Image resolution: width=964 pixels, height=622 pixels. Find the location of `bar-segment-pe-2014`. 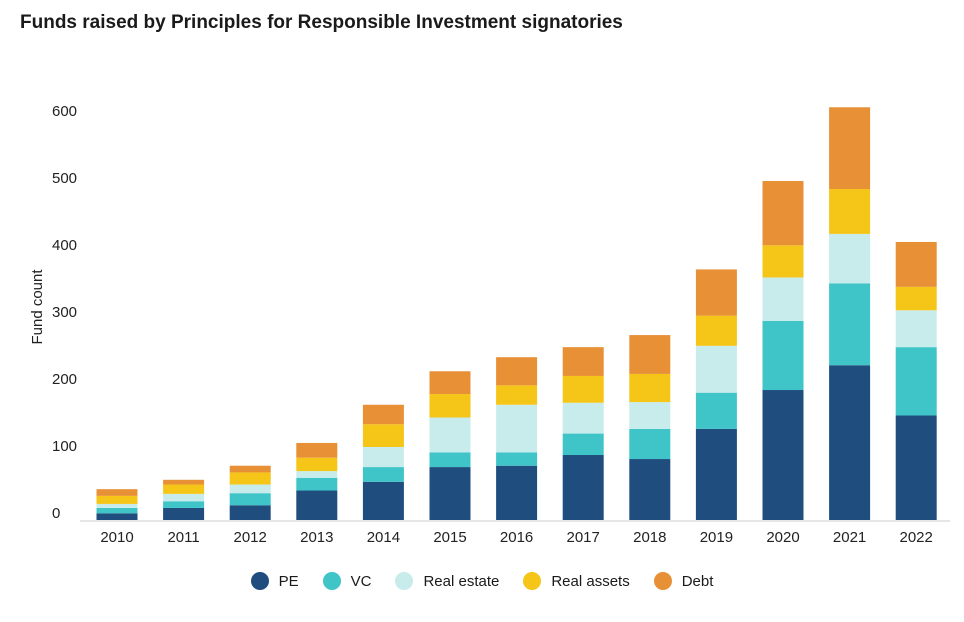

bar-segment-pe-2014 is located at coordinates (383, 500).